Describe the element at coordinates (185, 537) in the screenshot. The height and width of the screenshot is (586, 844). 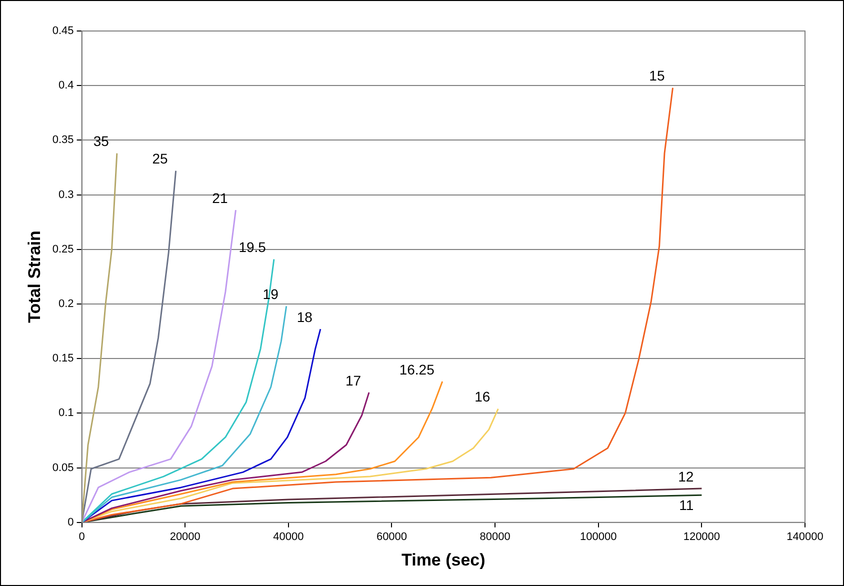
I see `x-tick-label: 20000` at that location.